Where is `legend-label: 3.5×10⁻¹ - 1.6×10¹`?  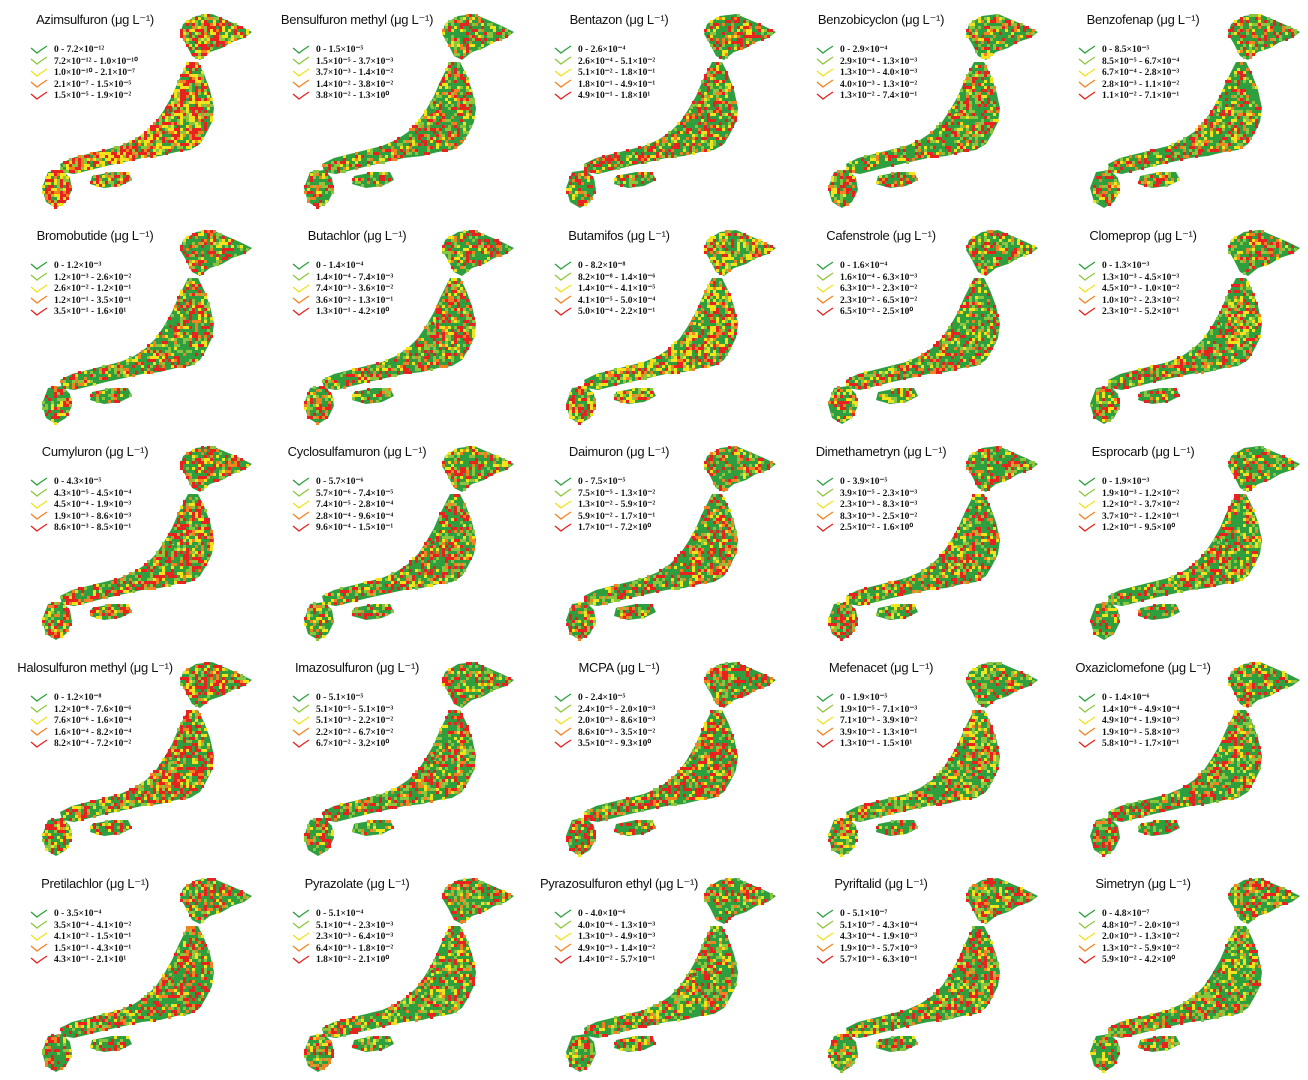
legend-label: 3.5×10⁻¹ - 1.6×10¹ is located at coordinates (90, 312).